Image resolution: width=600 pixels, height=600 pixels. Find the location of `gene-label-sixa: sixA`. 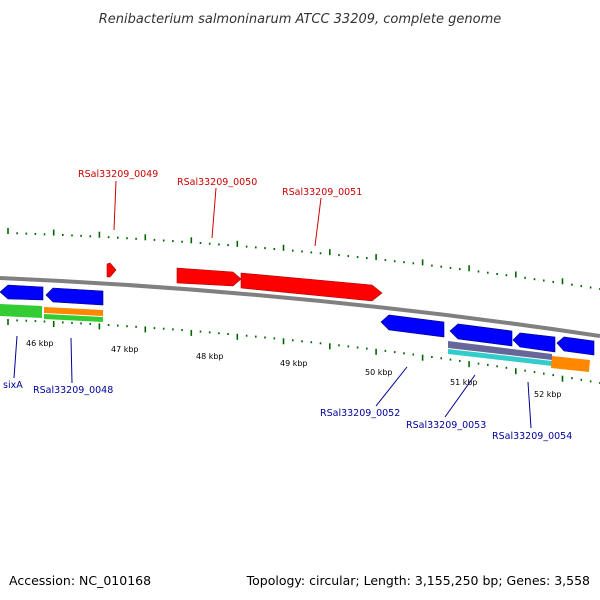

gene-label-sixa: sixA is located at coordinates (13, 385).